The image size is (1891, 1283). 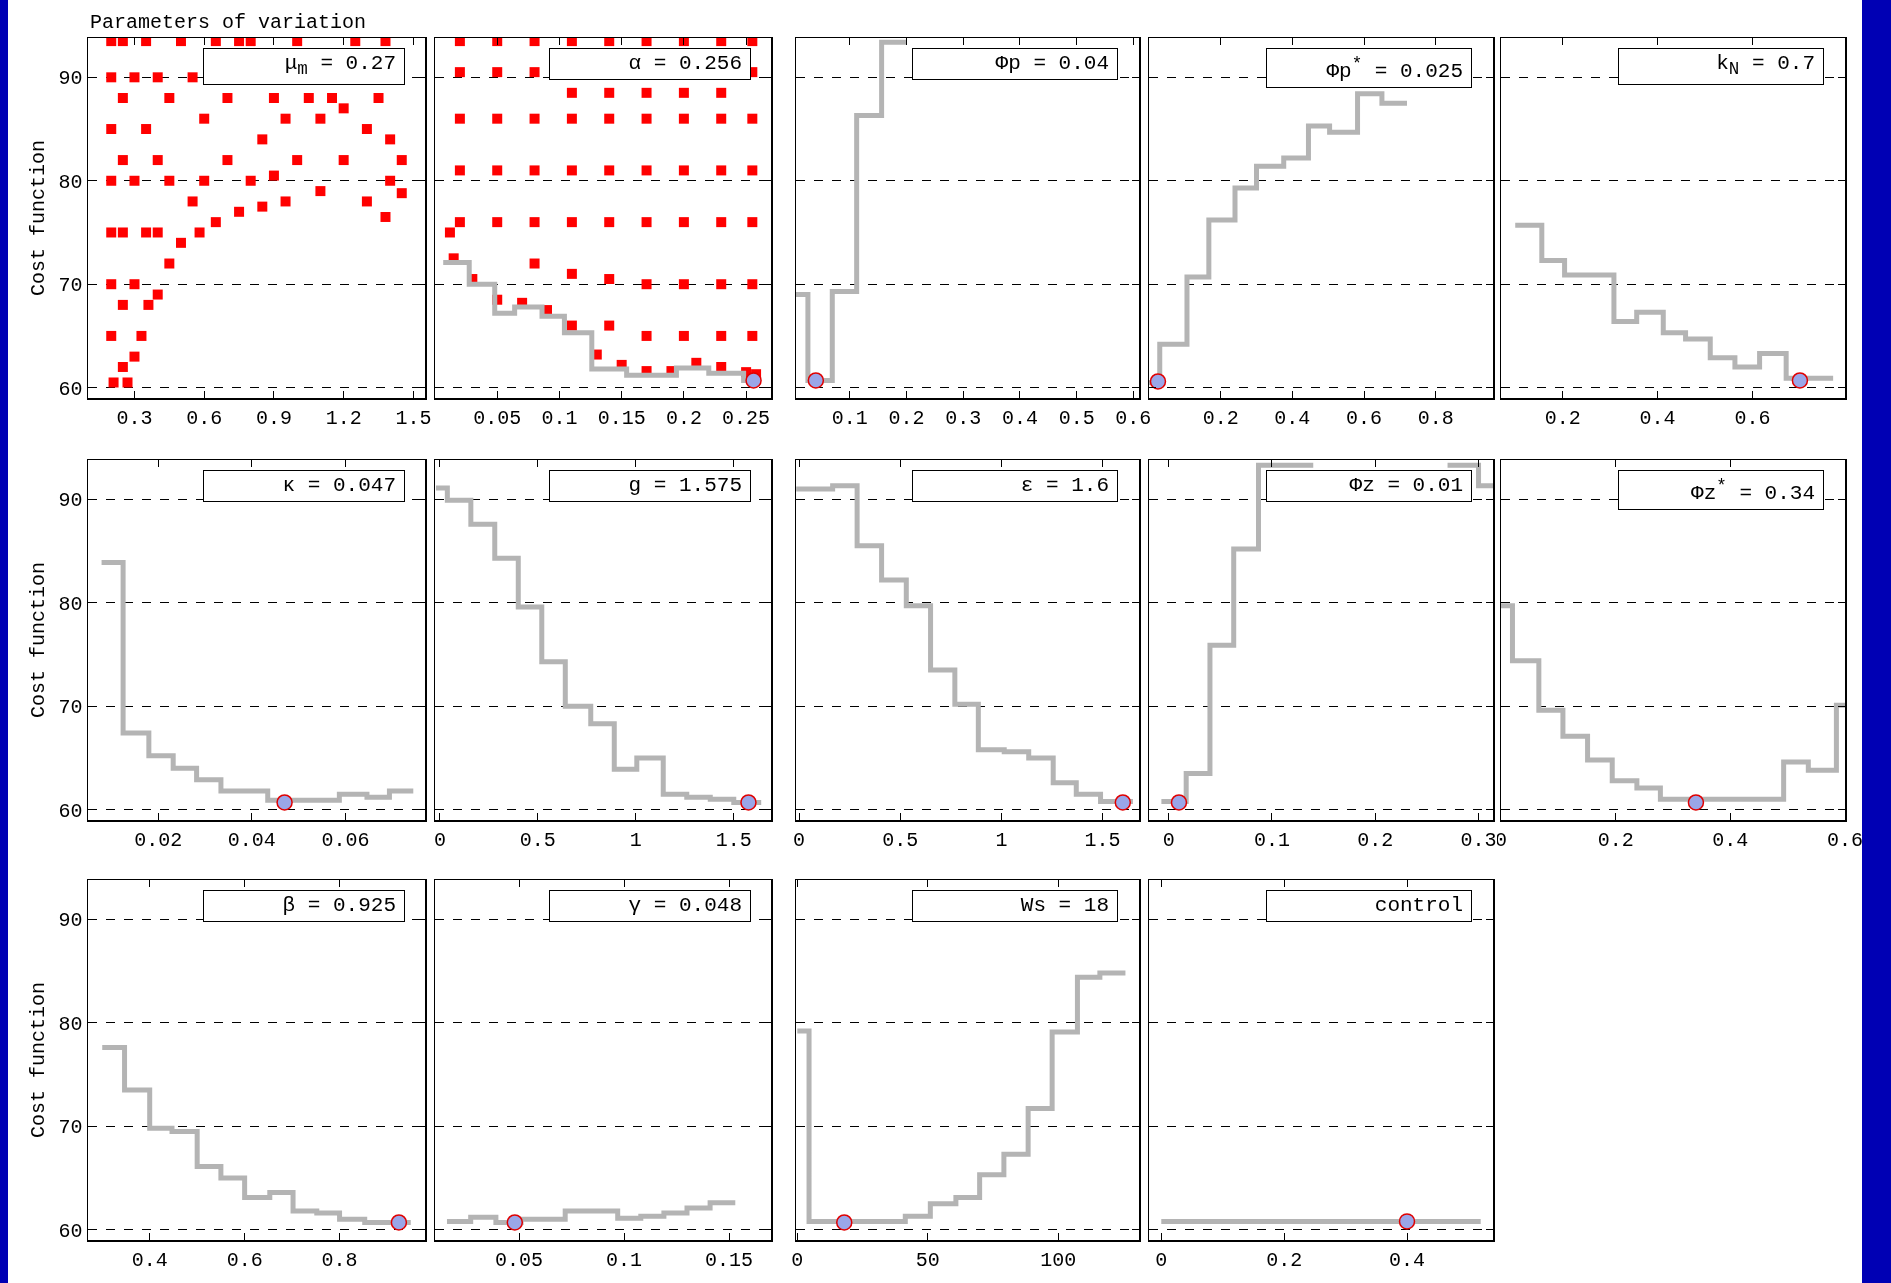 What do you see at coordinates (1369, 486) in the screenshot?
I see `label-box: Φz = 0.01` at bounding box center [1369, 486].